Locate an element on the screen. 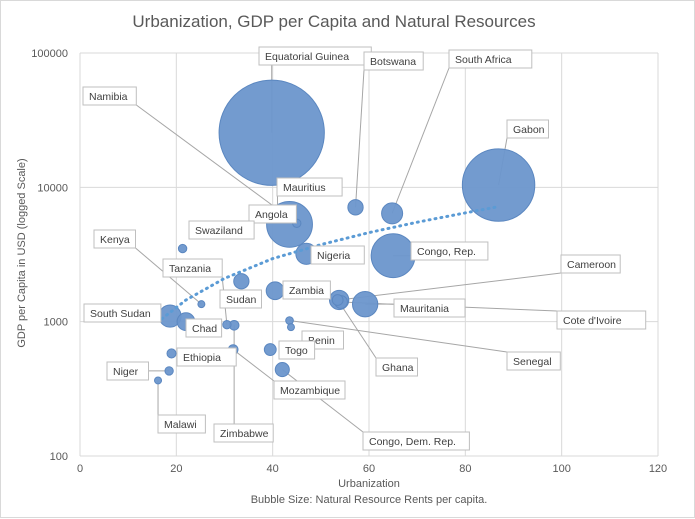  data-label-congo-rep: Congo, Rep. is located at coordinates (446, 252).